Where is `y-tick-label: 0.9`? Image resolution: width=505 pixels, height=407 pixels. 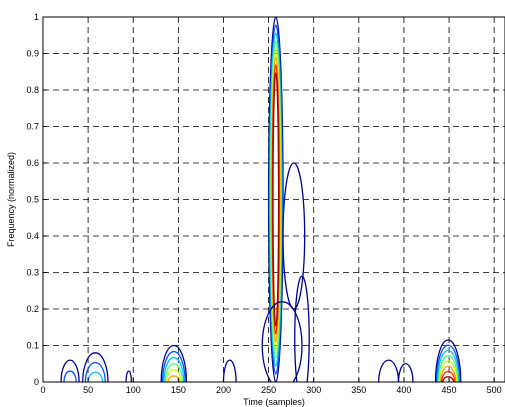
y-tick-label: 0.9 is located at coordinates (32, 54).